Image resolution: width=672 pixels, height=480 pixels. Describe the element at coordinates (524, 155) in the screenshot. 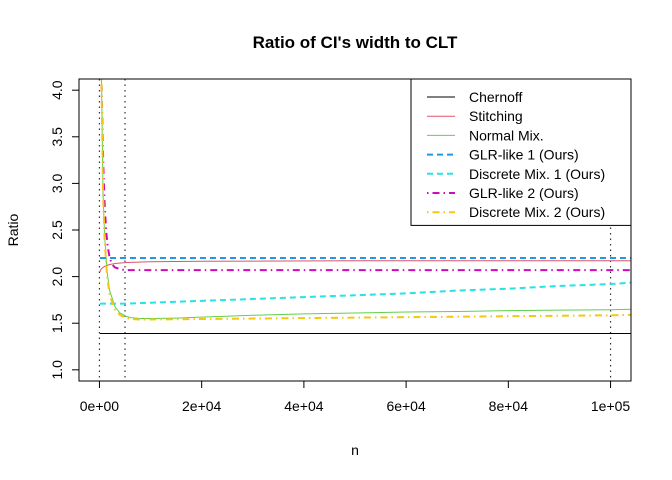

I see `legend-label-4: GLR-like 1 (Ours)` at that location.